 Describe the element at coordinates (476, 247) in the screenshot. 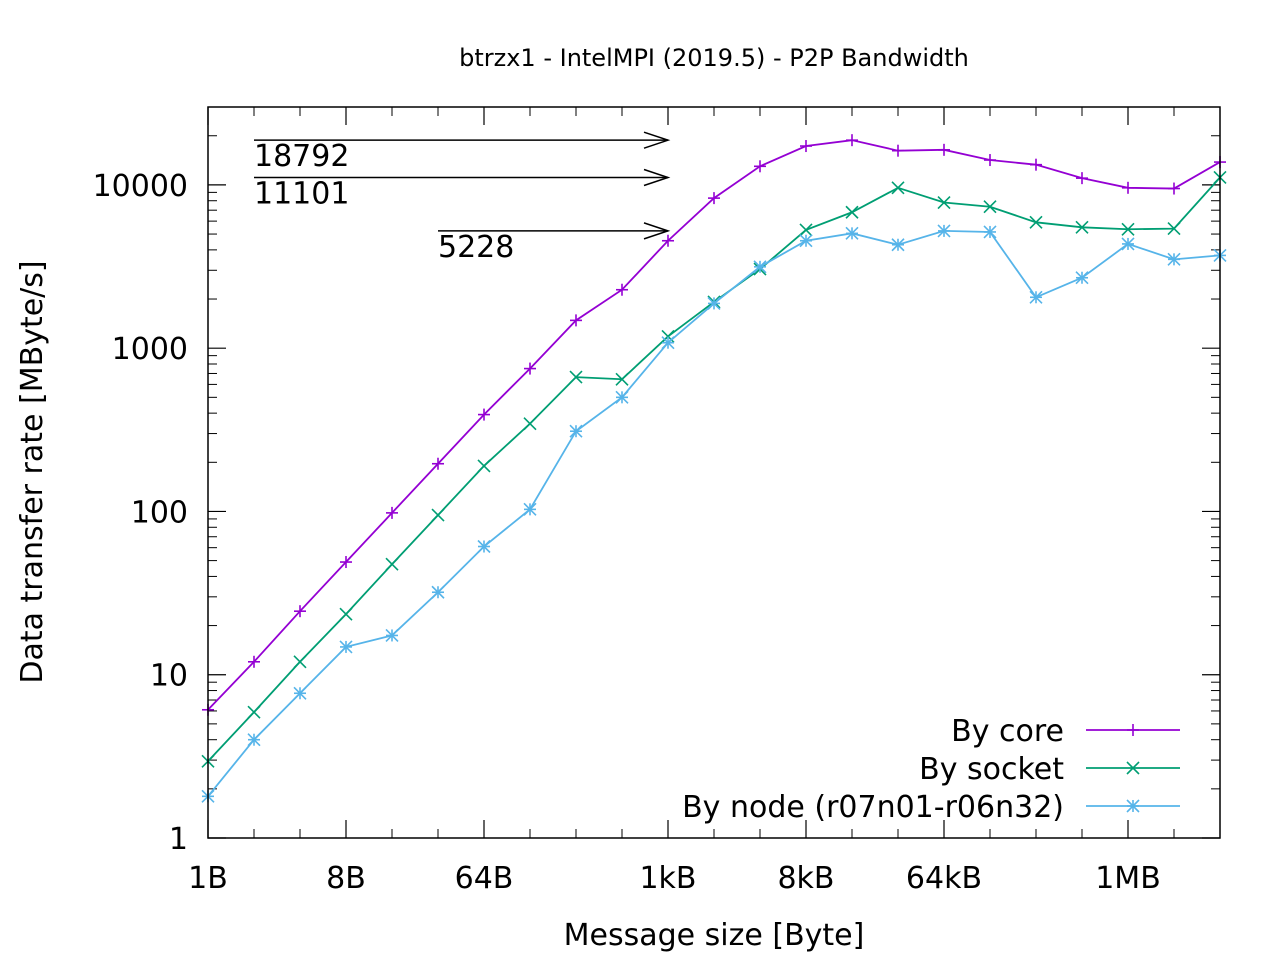

I see `annotation-label: 5228` at that location.